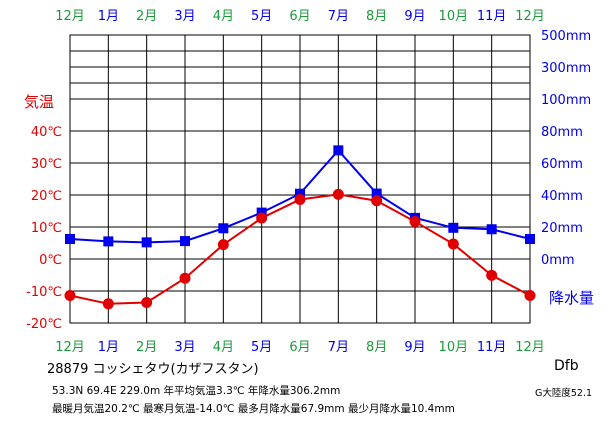 Image resolution: width=611 pixels, height=425 pixels. What do you see at coordinates (566, 148) in the screenshot?
I see `precipitation-axis-ticks: 500mm 300mm 100mm 80mm 60mm 40mm 20mm 0mm` at bounding box center [566, 148].